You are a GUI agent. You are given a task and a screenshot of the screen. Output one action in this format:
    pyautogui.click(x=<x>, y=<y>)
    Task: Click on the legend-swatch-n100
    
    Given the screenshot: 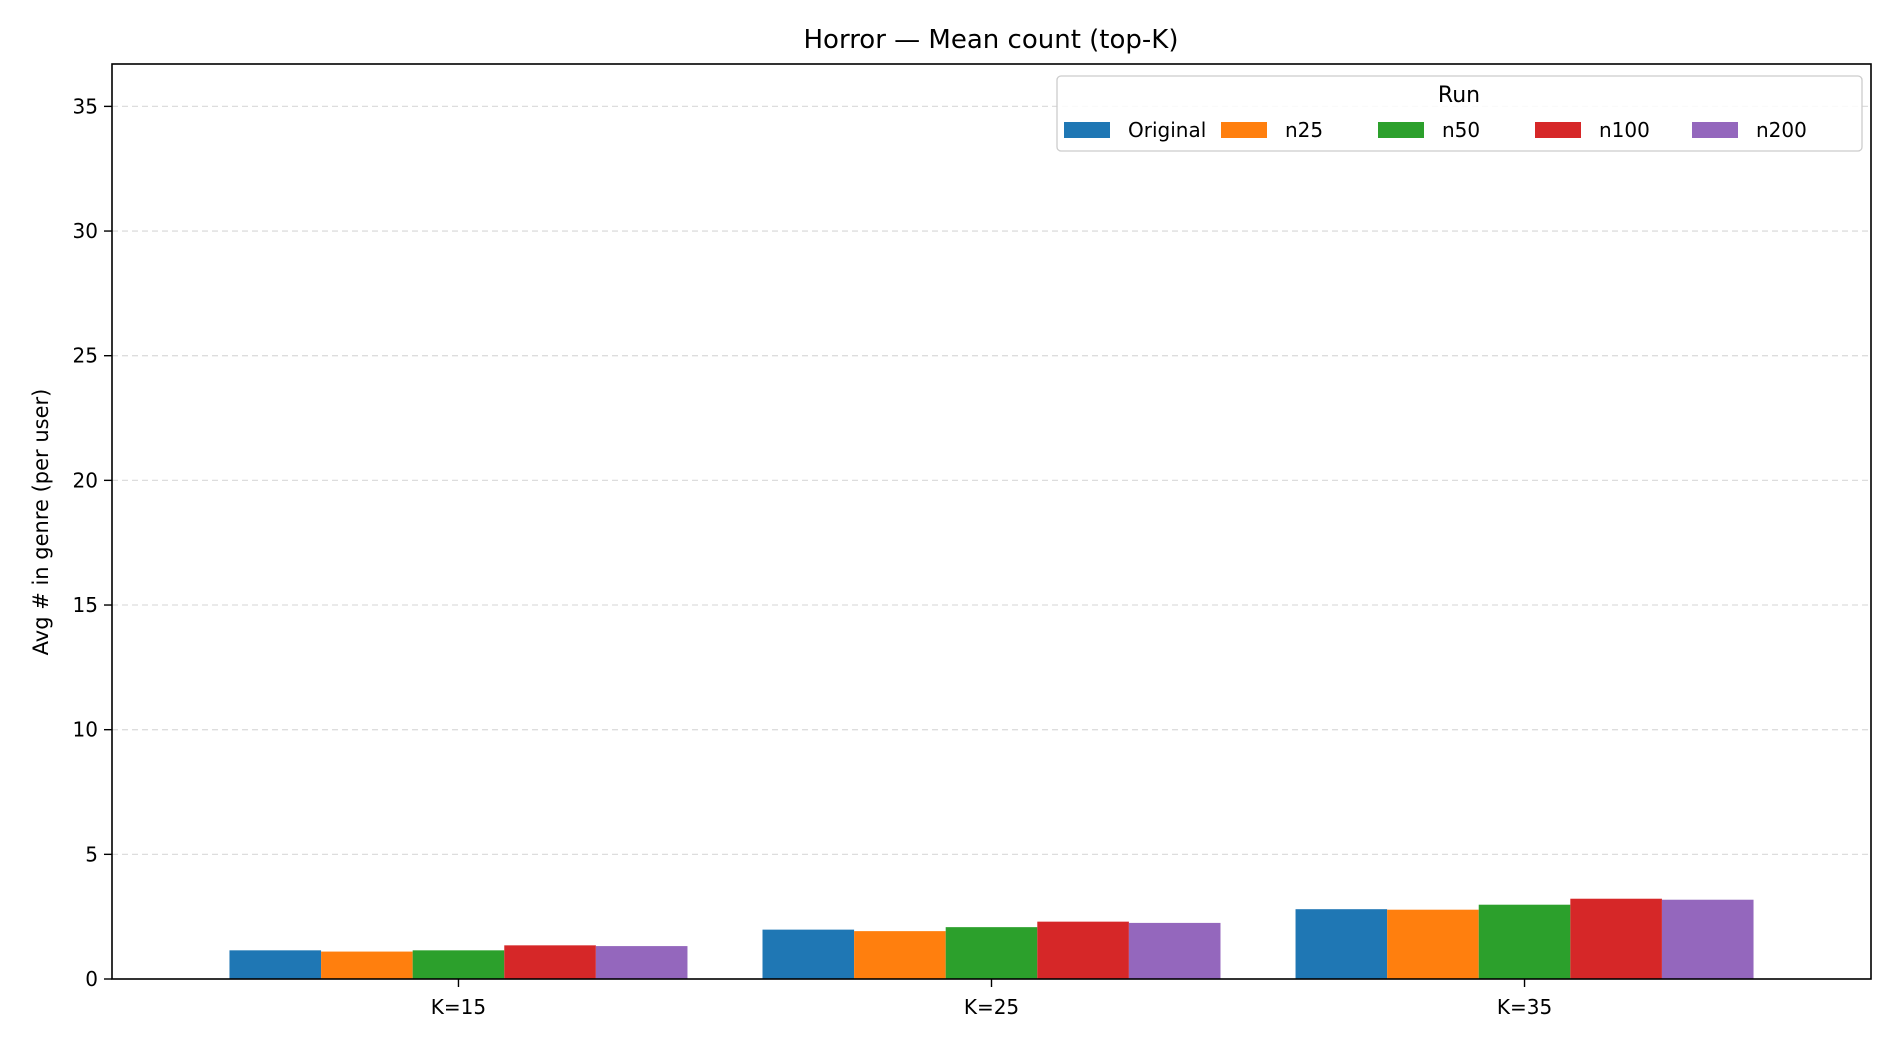 What is the action you would take?
    pyautogui.click(x=1558, y=130)
    